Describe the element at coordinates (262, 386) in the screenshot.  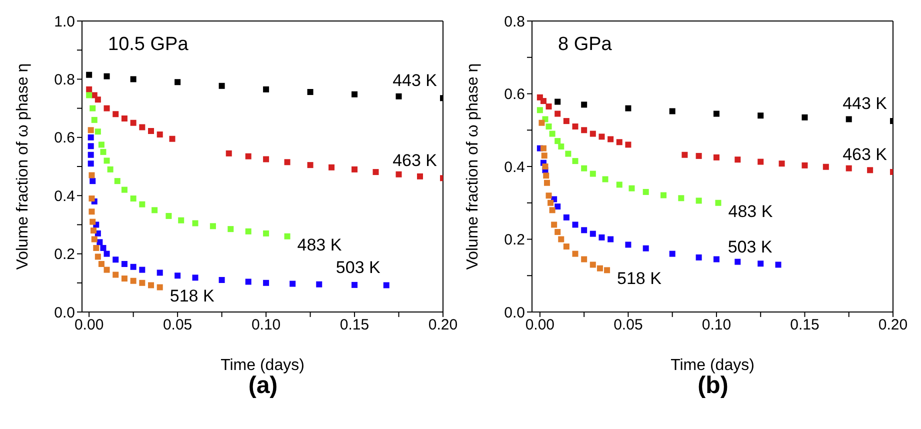
I see `text: (a)` at that location.